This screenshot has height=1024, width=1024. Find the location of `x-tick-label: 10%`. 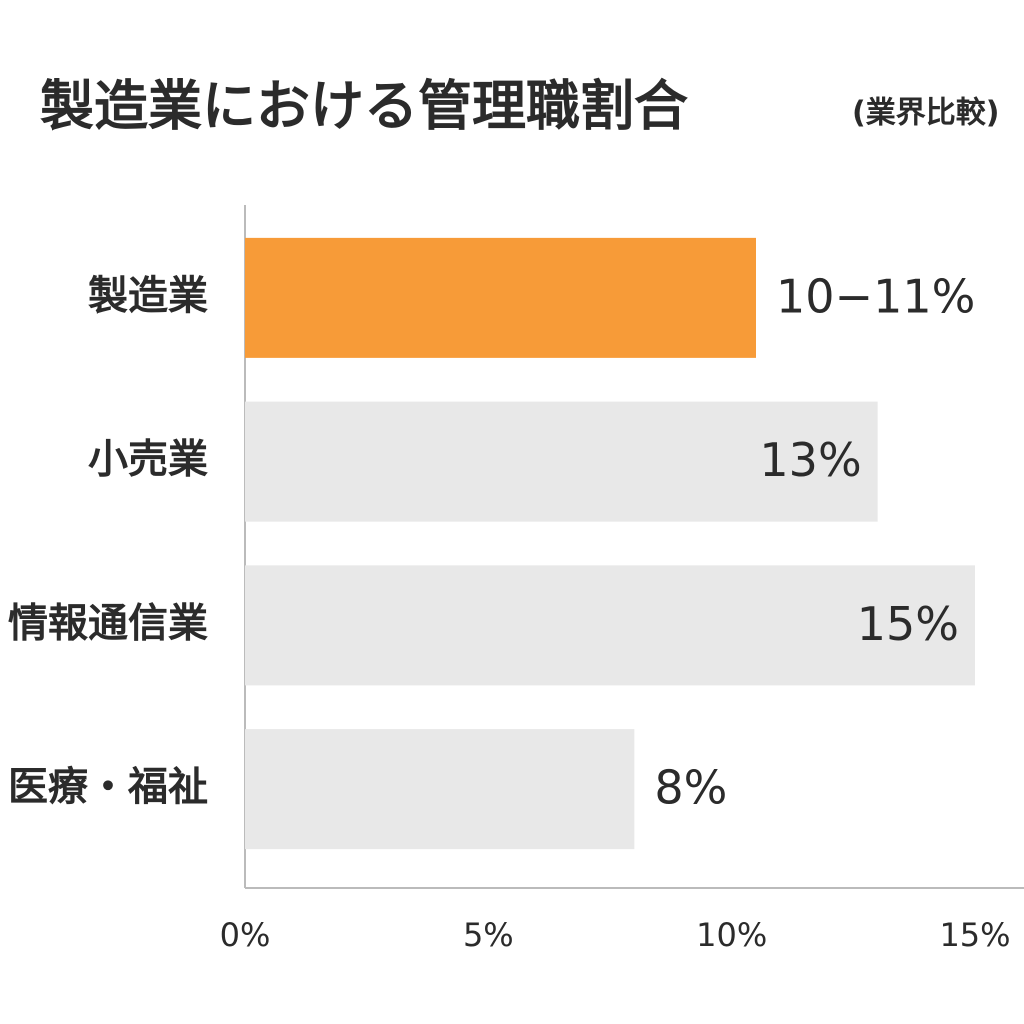

x-tick-label: 10% is located at coordinates (731, 935).